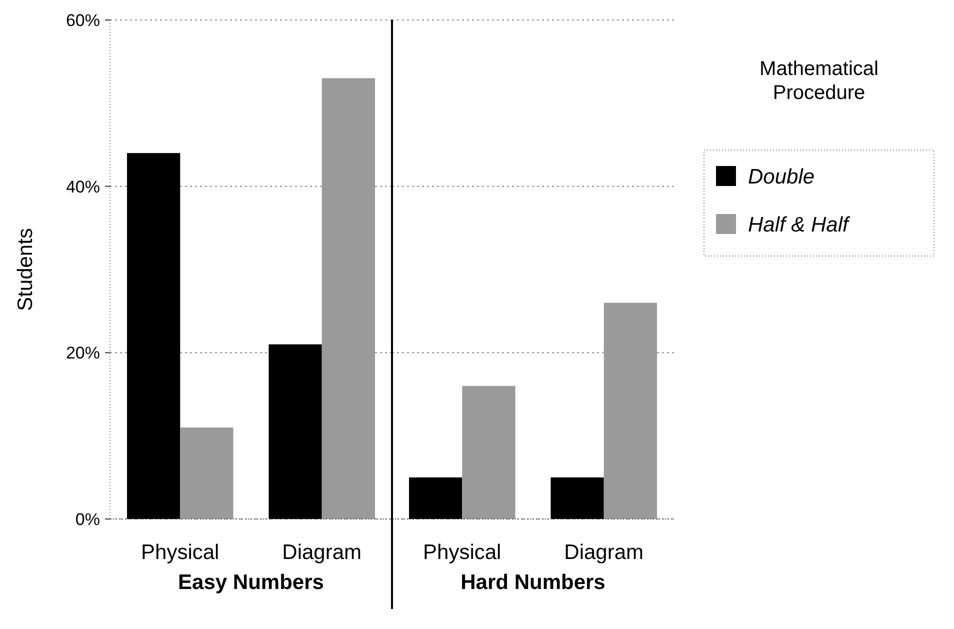 The height and width of the screenshot is (629, 954). What do you see at coordinates (83, 186) in the screenshot?
I see `y-tick-label: 40%` at bounding box center [83, 186].